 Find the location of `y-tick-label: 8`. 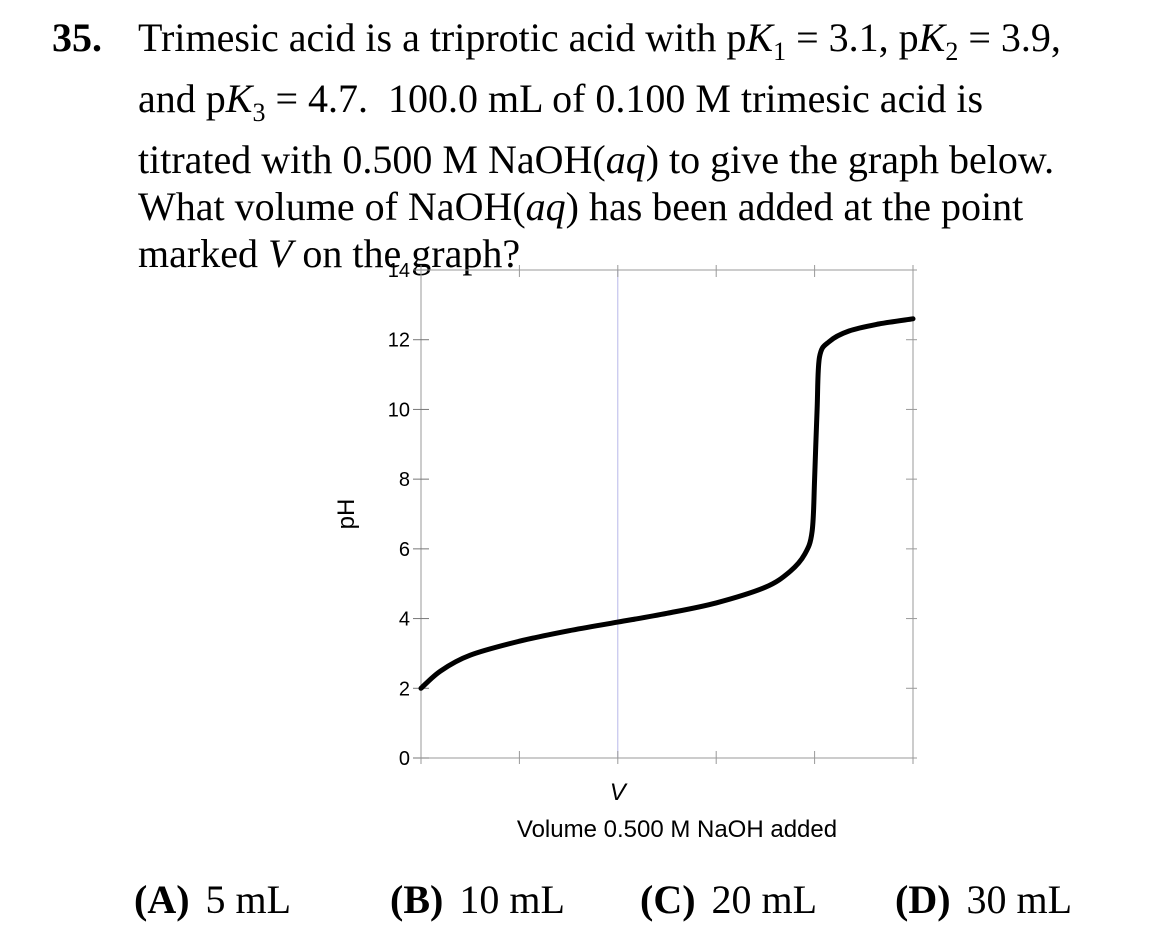

y-tick-label: 8 is located at coordinates (404, 480).